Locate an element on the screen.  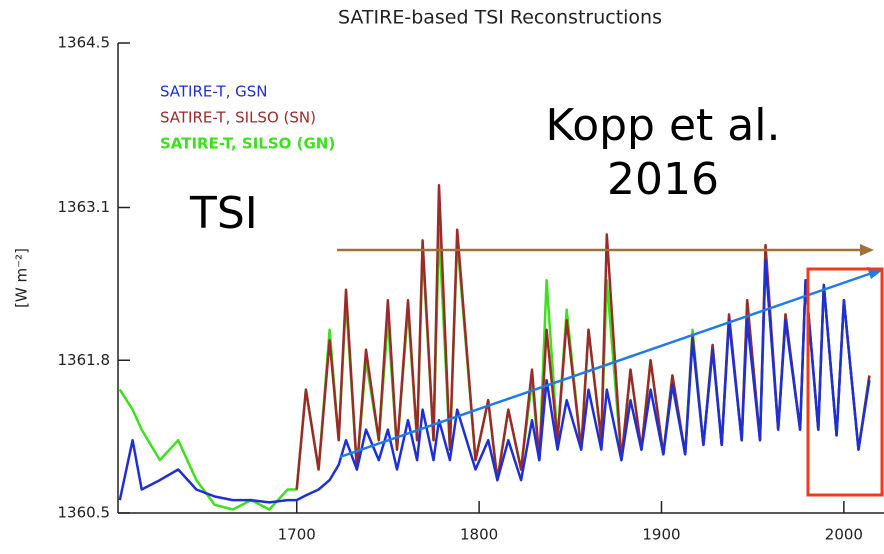
x-tick-label: 2000 is located at coordinates (844, 535).